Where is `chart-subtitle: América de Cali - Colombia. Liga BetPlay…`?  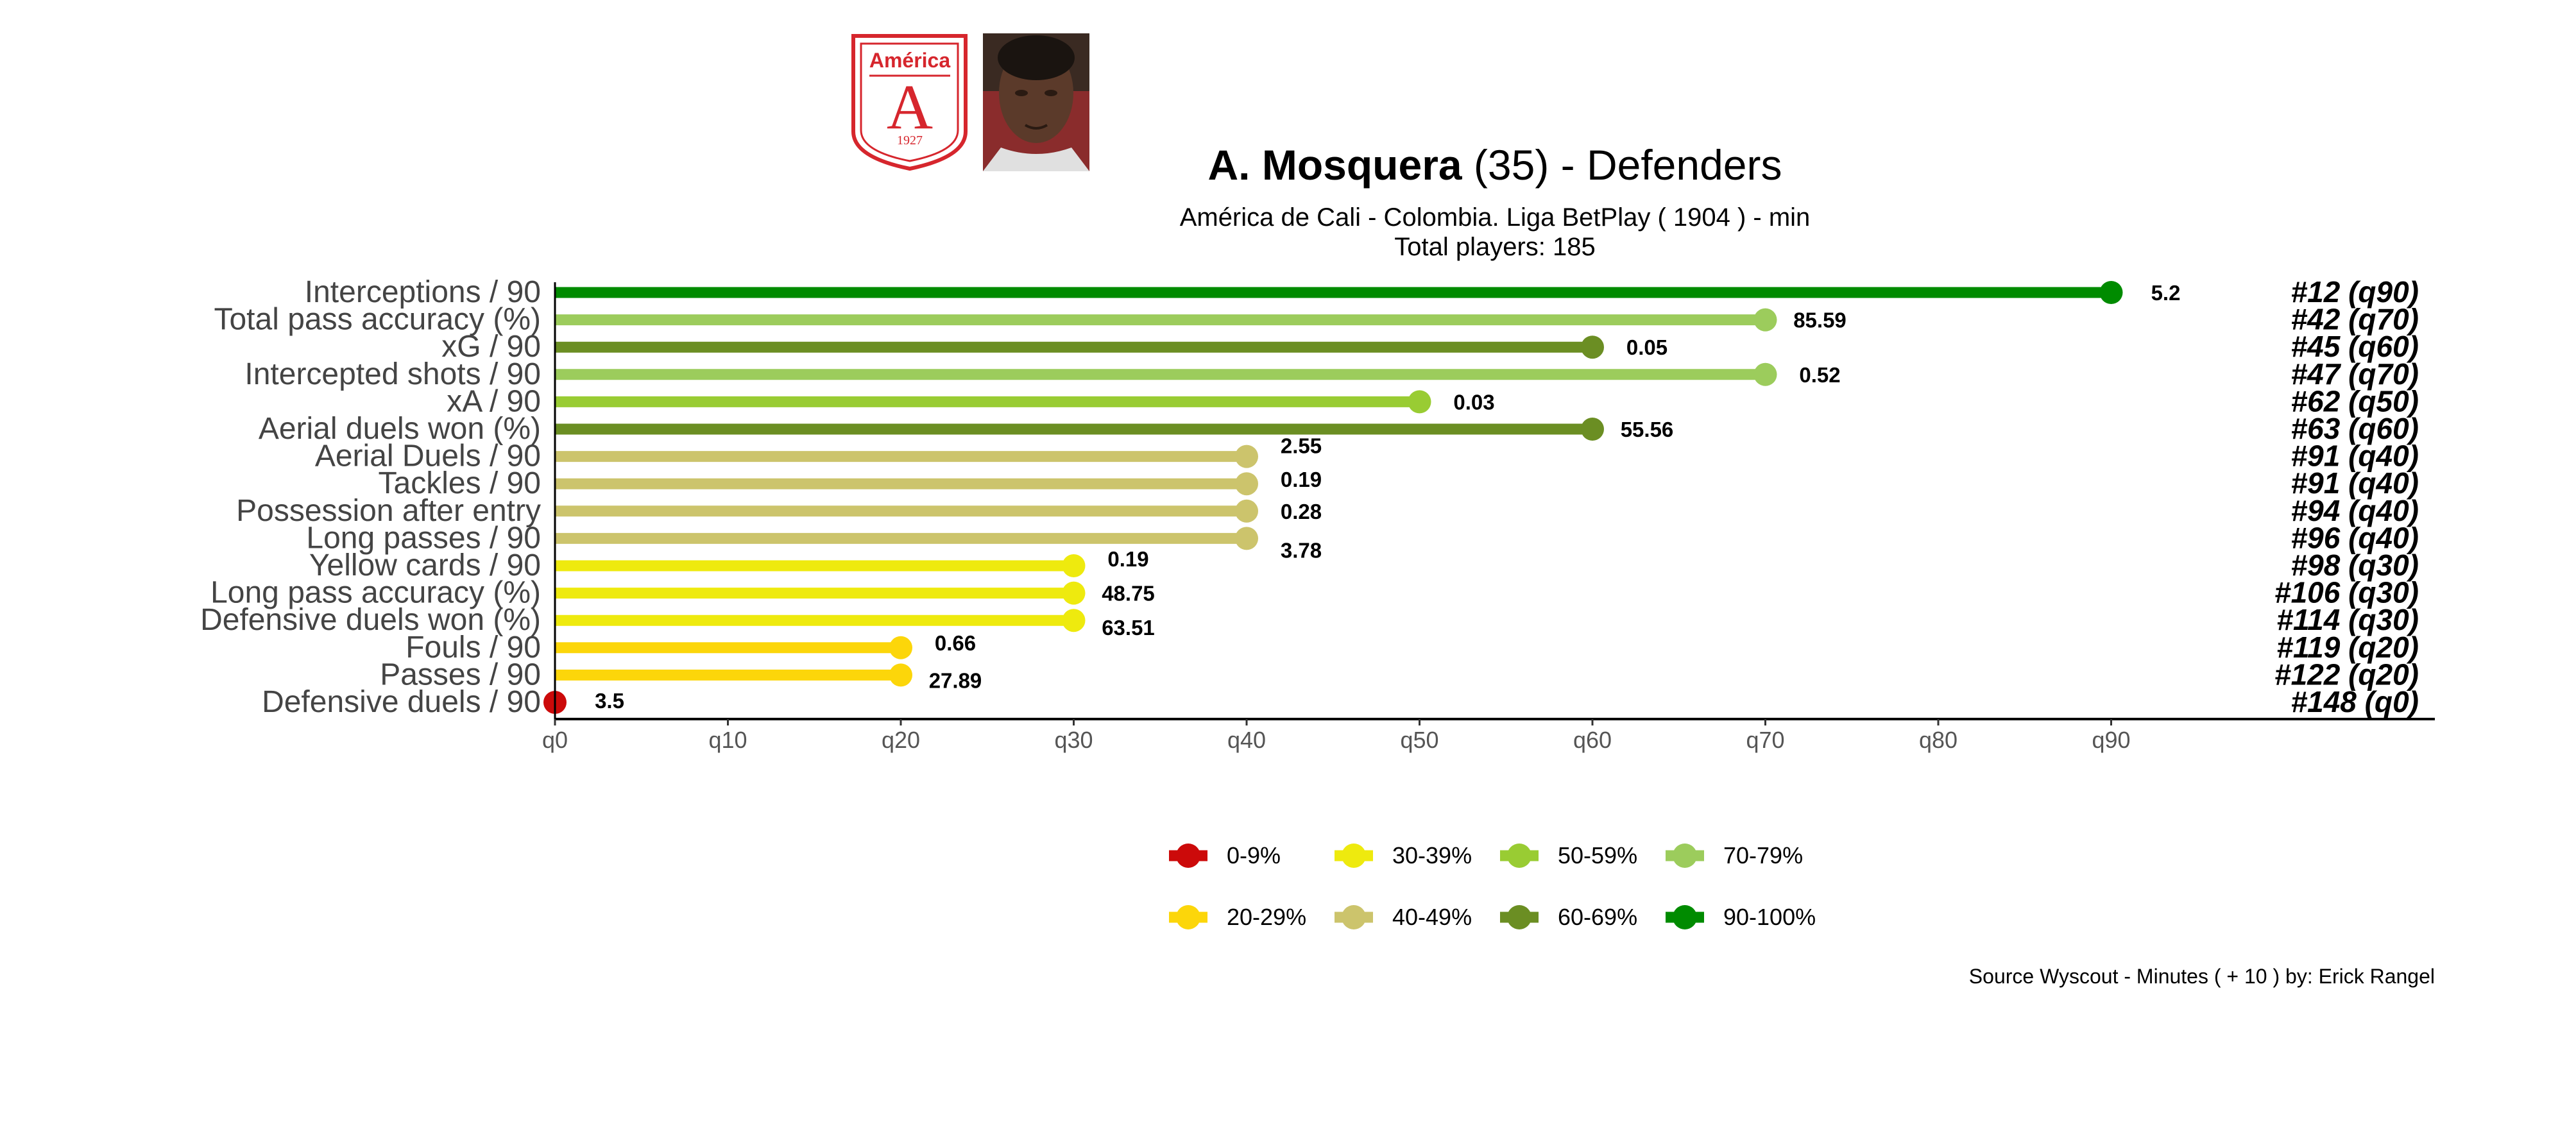
chart-subtitle: América de Cali - Colombia. Liga BetPlay… is located at coordinates (1495, 217).